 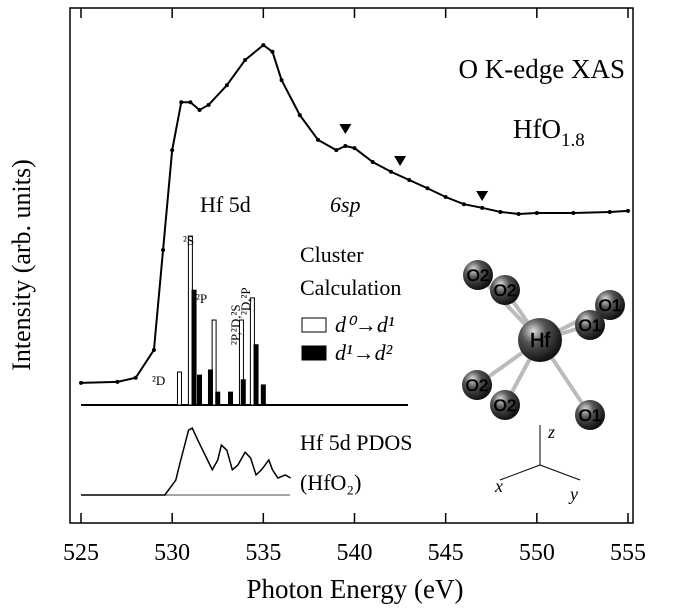 I want to click on axis-y: y, so click(x=573, y=494).